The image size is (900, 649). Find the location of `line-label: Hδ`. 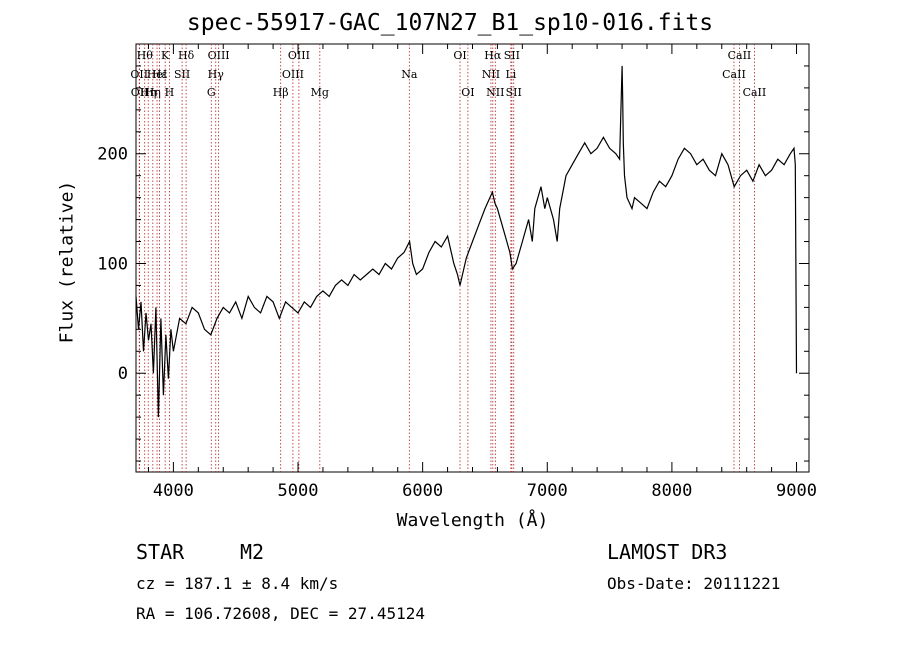

line-label: Hδ is located at coordinates (186, 55).